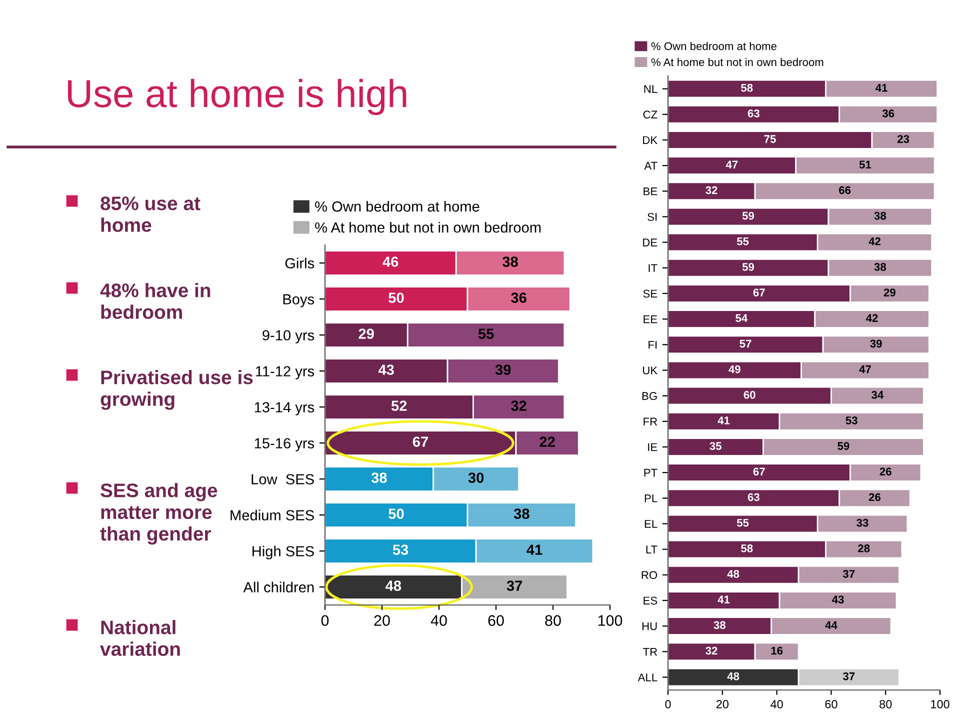 The width and height of the screenshot is (954, 722). What do you see at coordinates (399, 405) in the screenshot?
I see `data-label: 52` at bounding box center [399, 405].